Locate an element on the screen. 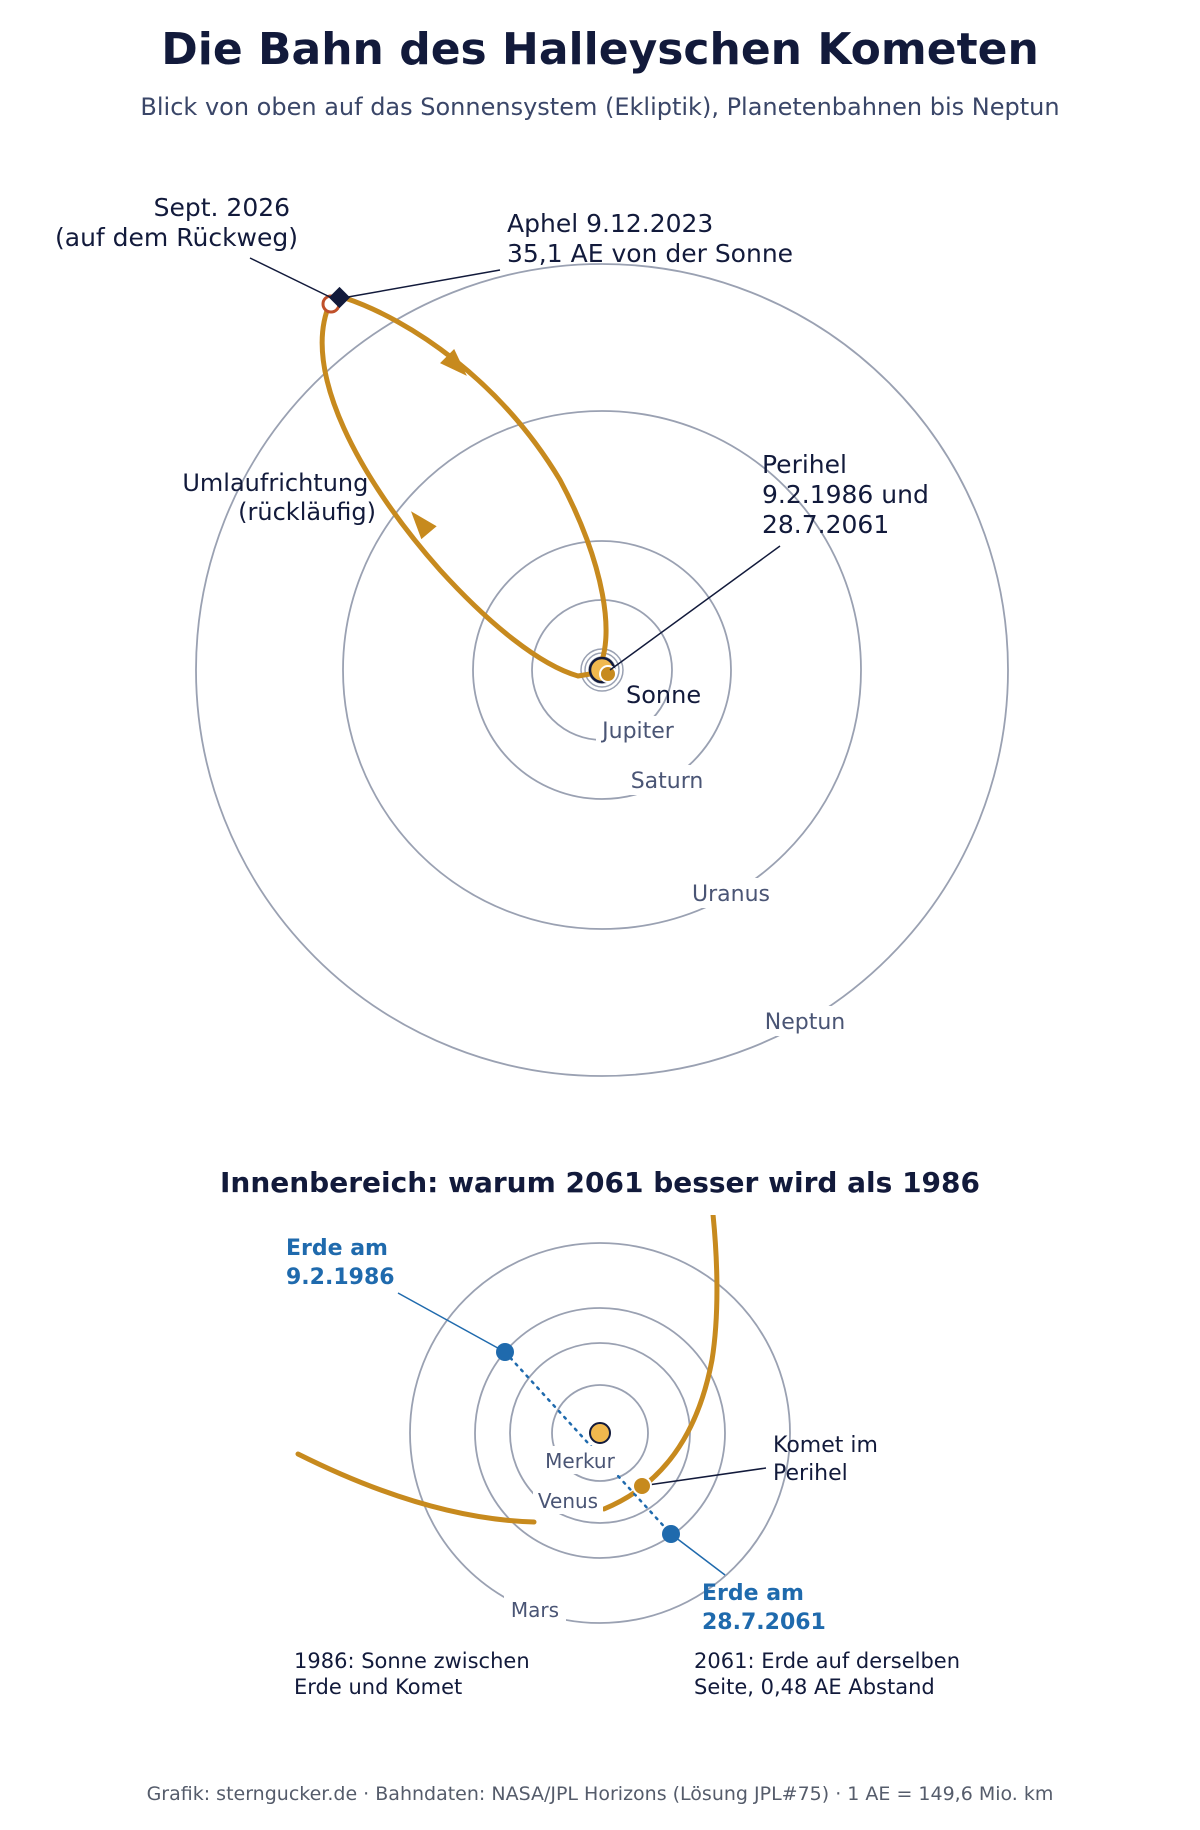  direction-label-line1: Umlaufrichtung is located at coordinates (275, 483).